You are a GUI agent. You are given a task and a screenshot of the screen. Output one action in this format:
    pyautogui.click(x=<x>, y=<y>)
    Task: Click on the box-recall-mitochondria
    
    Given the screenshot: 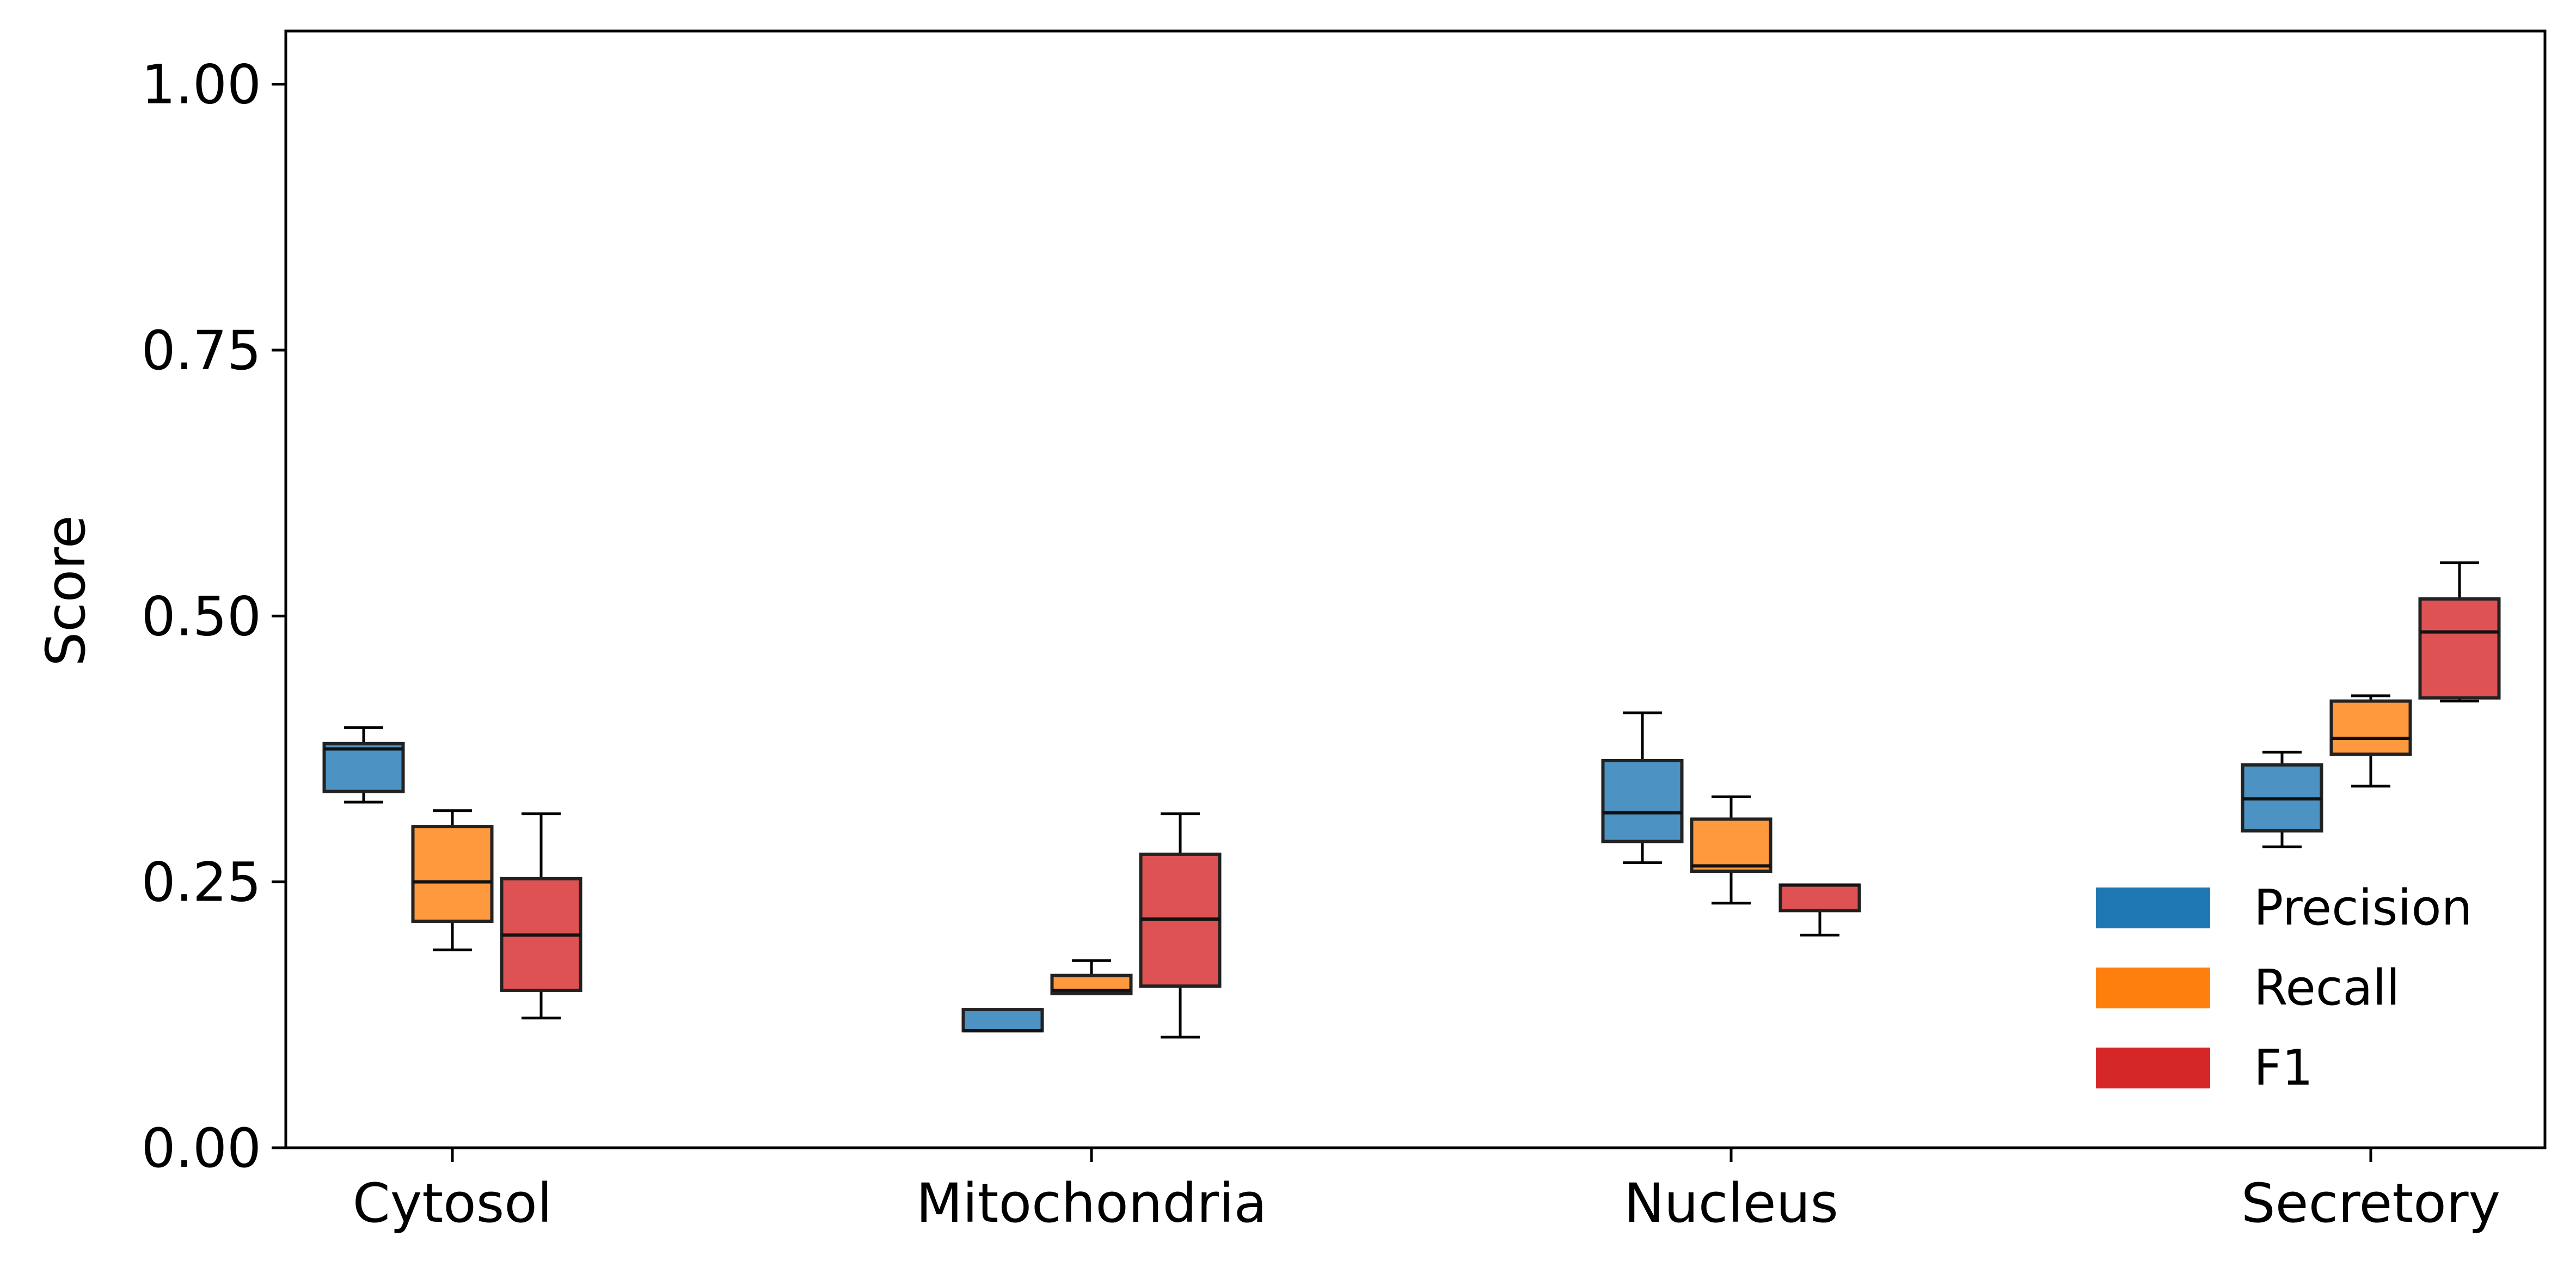 What is the action you would take?
    pyautogui.click(x=1091, y=977)
    